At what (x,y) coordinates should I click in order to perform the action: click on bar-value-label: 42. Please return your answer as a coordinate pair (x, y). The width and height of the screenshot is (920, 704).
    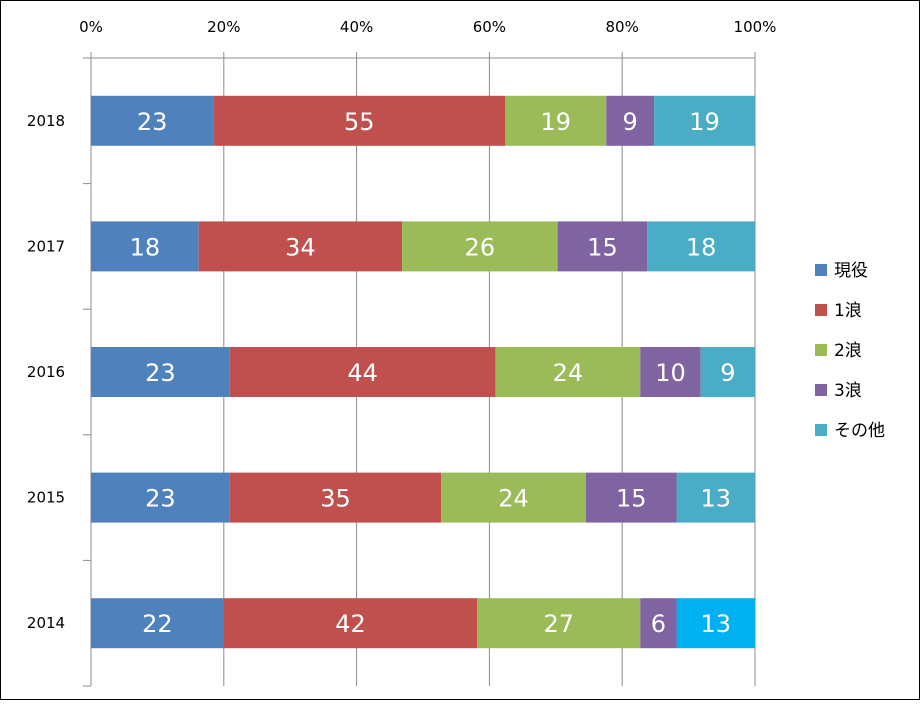
    Looking at the image, I should click on (350, 624).